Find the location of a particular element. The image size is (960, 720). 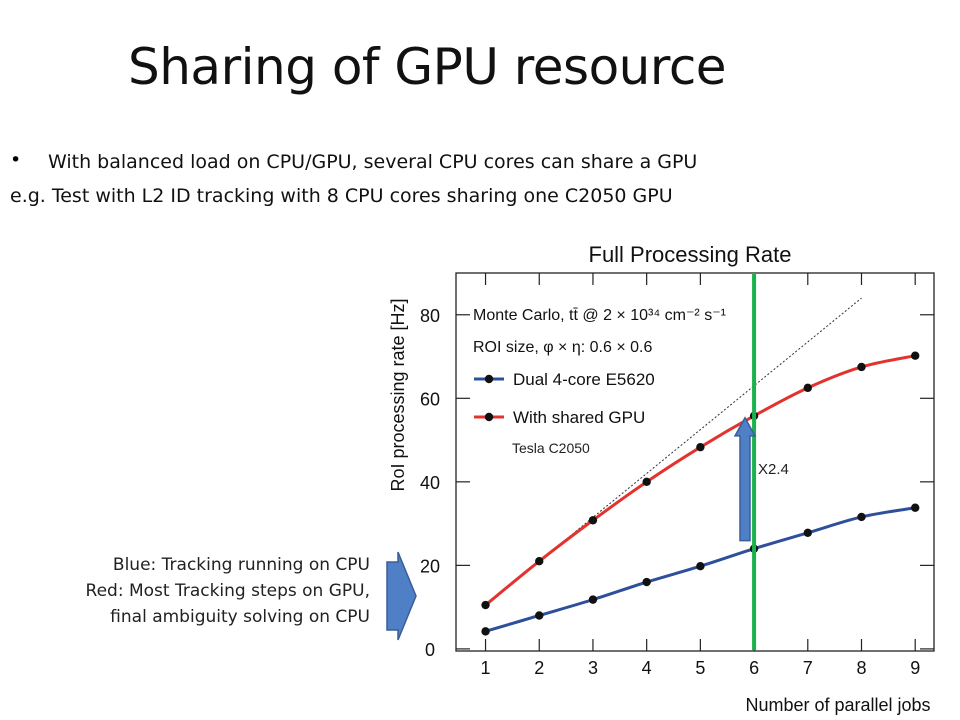

y-tick-label: 80 is located at coordinates (430, 316).